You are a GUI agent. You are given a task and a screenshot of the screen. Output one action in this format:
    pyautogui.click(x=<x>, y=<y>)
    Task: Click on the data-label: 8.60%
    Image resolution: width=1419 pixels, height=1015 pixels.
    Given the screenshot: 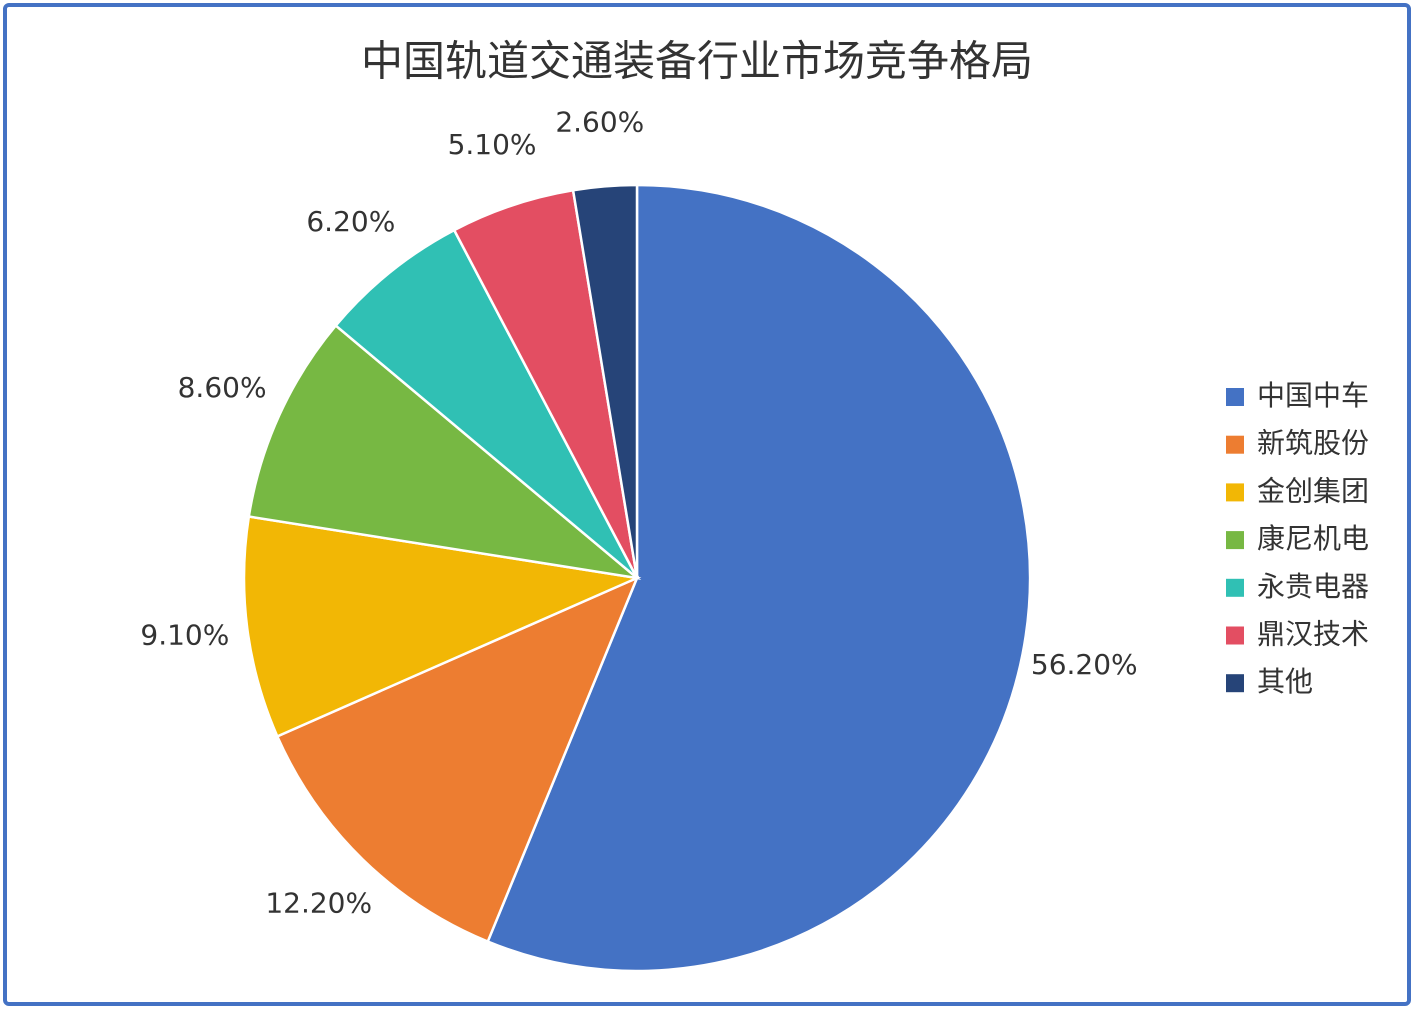 What is the action you would take?
    pyautogui.click(x=222, y=387)
    